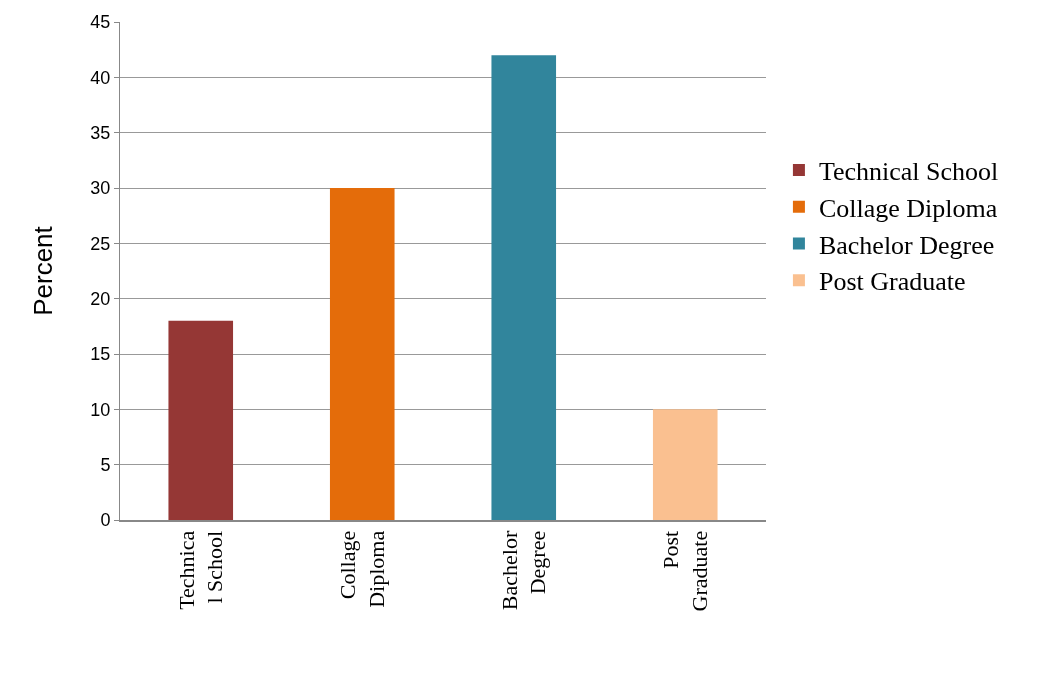 This screenshot has width=1046, height=695. I want to click on y-tick-label: 20, so click(100, 298).